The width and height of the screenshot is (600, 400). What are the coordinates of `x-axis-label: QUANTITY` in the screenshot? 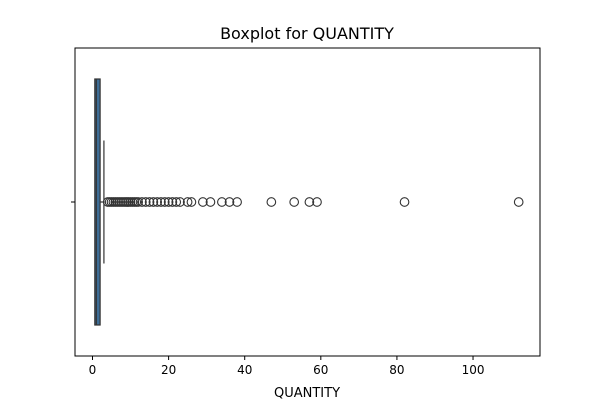 It's located at (307, 393).